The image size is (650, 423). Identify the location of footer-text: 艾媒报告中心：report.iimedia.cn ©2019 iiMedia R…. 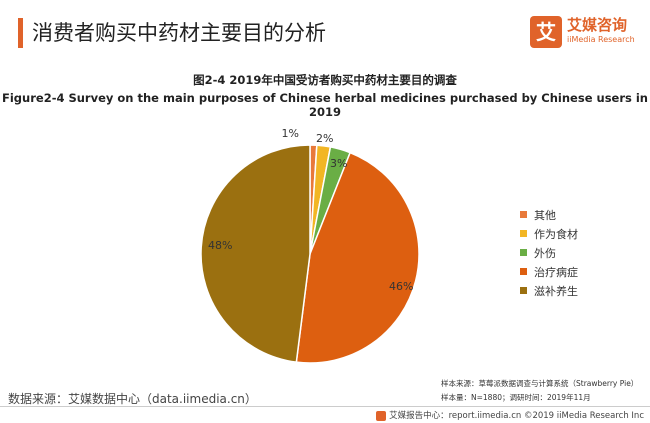
(516, 416).